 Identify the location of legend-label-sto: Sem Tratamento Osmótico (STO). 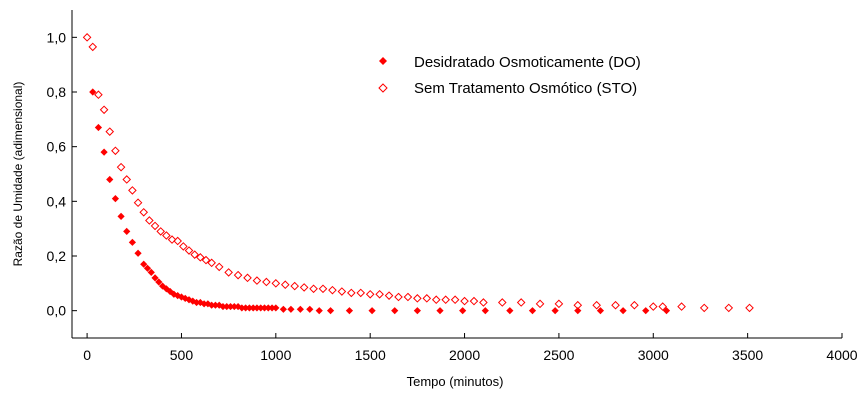
(525, 88).